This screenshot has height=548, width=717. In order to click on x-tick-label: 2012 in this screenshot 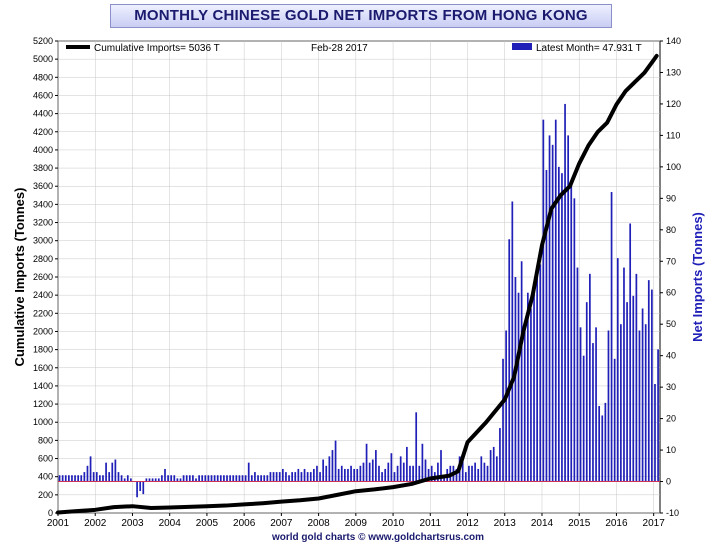, I will do `click(467, 523)`.